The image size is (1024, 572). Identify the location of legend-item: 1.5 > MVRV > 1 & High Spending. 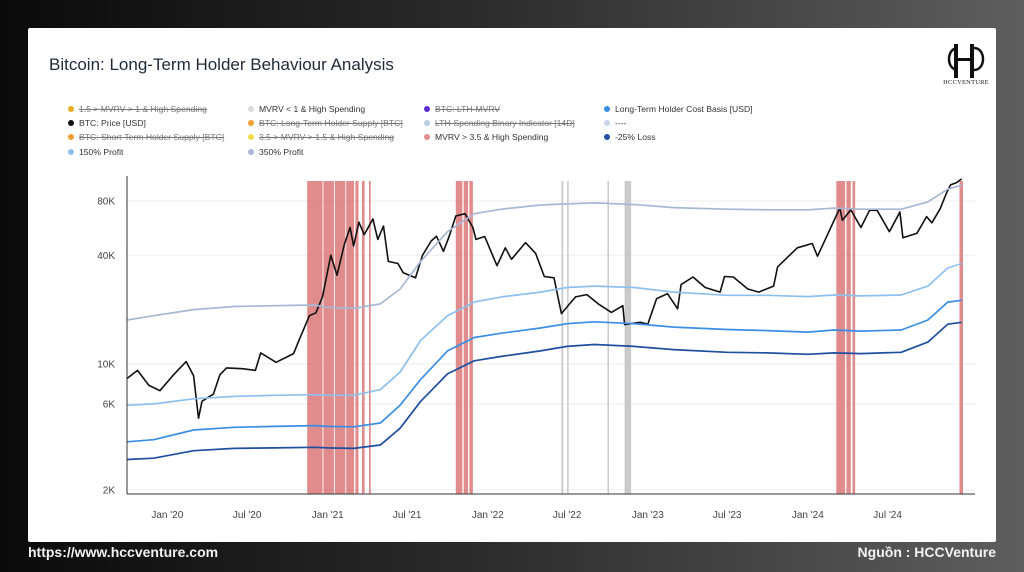
(137, 109).